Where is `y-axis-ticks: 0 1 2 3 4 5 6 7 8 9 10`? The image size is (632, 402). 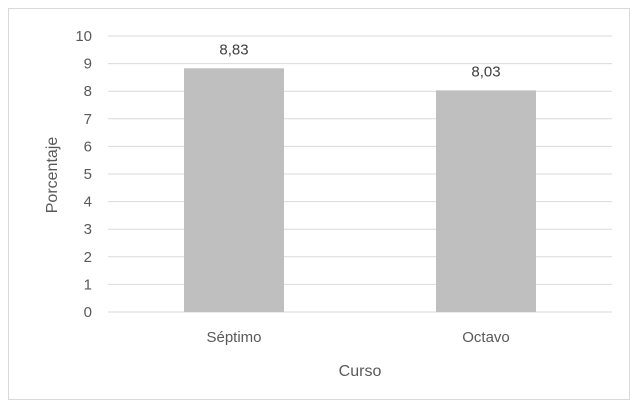
y-axis-ticks: 0 1 2 3 4 5 6 7 8 9 10 is located at coordinates (83, 174).